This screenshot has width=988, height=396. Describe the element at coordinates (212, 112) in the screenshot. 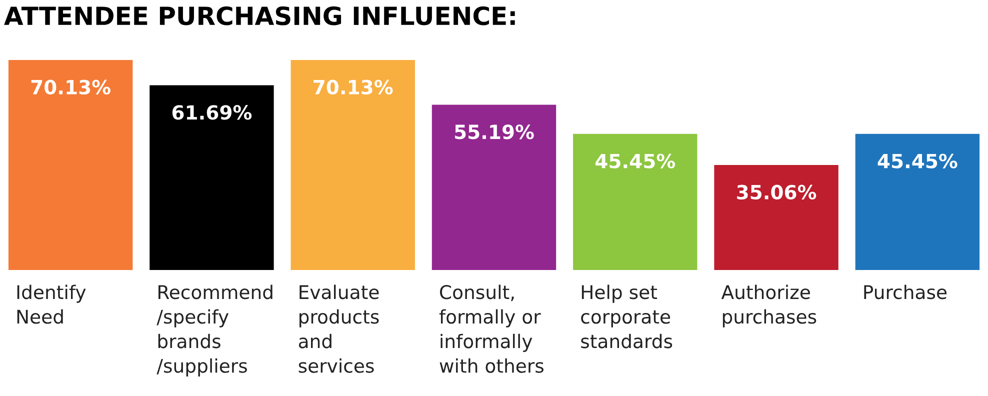

I see `data-label: 61.69%` at that location.